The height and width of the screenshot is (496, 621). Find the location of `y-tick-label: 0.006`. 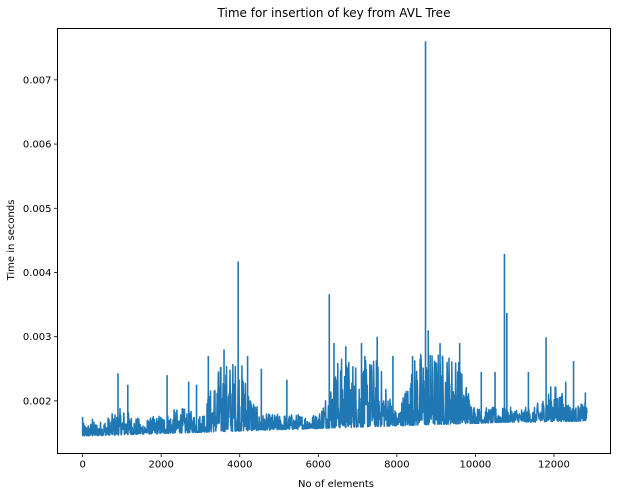

y-tick-label: 0.006 is located at coordinates (37, 145).